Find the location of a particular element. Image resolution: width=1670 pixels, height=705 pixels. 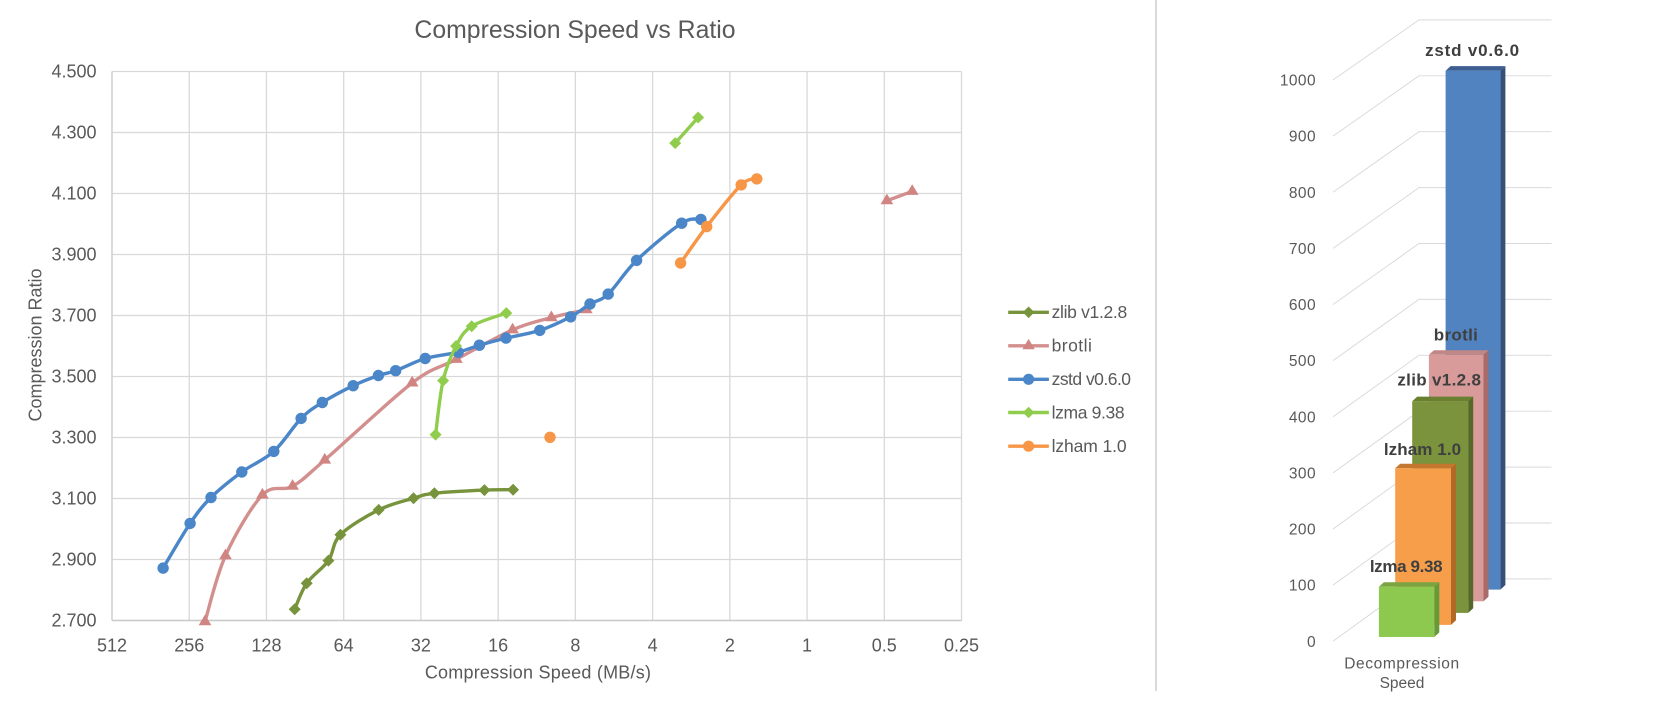

svg-text: 3.700 is located at coordinates (73, 316).